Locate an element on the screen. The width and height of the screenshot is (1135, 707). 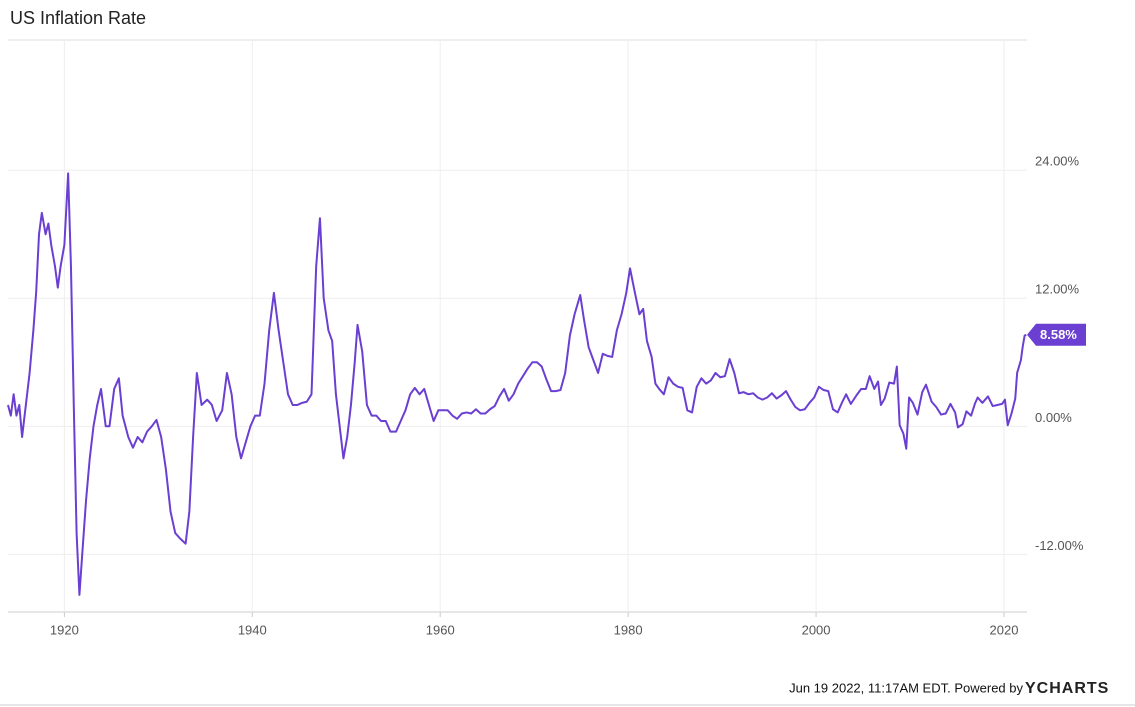
x-tick-label: 1940 is located at coordinates (252, 629).